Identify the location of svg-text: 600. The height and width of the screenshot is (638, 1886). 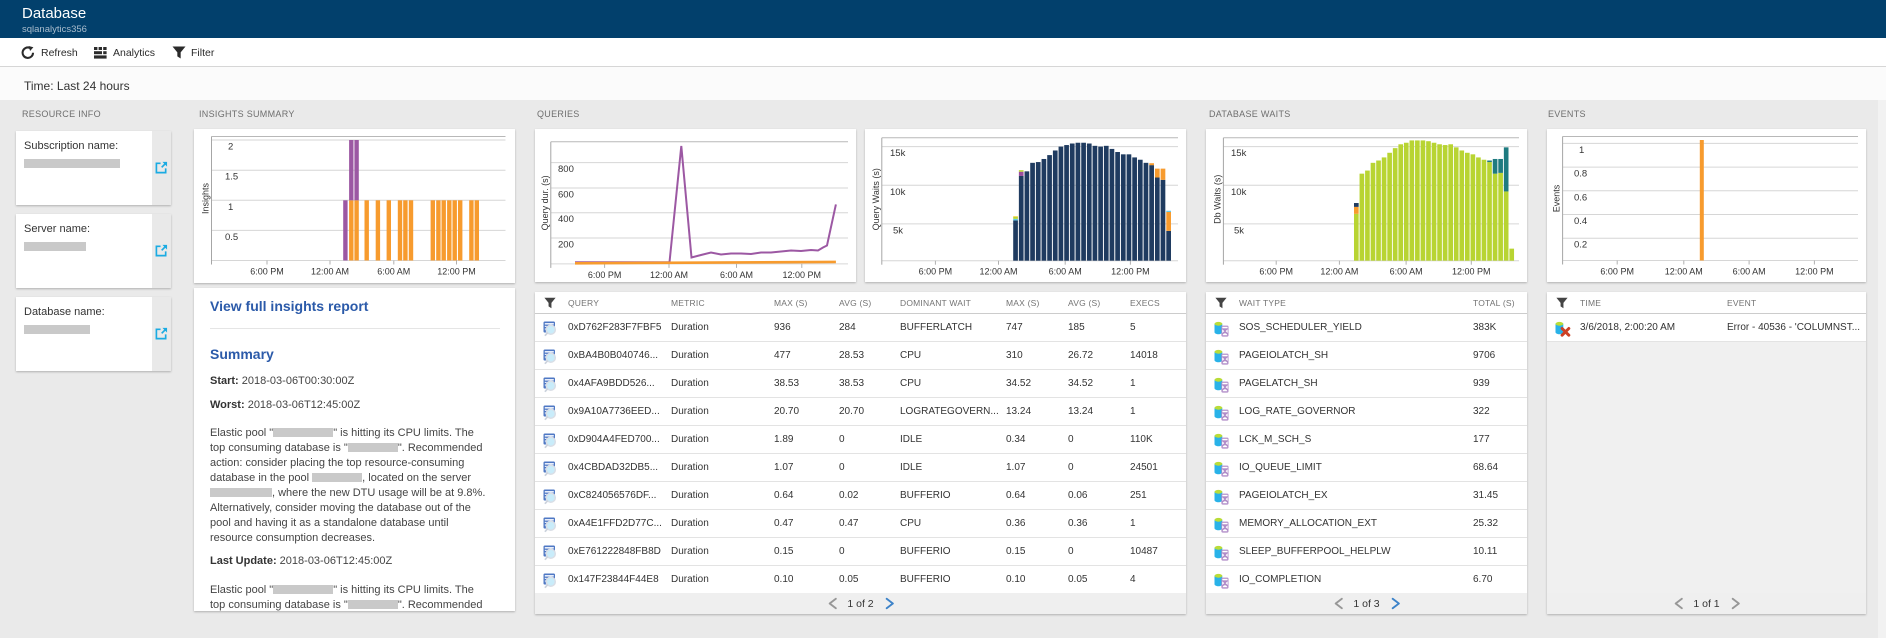
(566, 195).